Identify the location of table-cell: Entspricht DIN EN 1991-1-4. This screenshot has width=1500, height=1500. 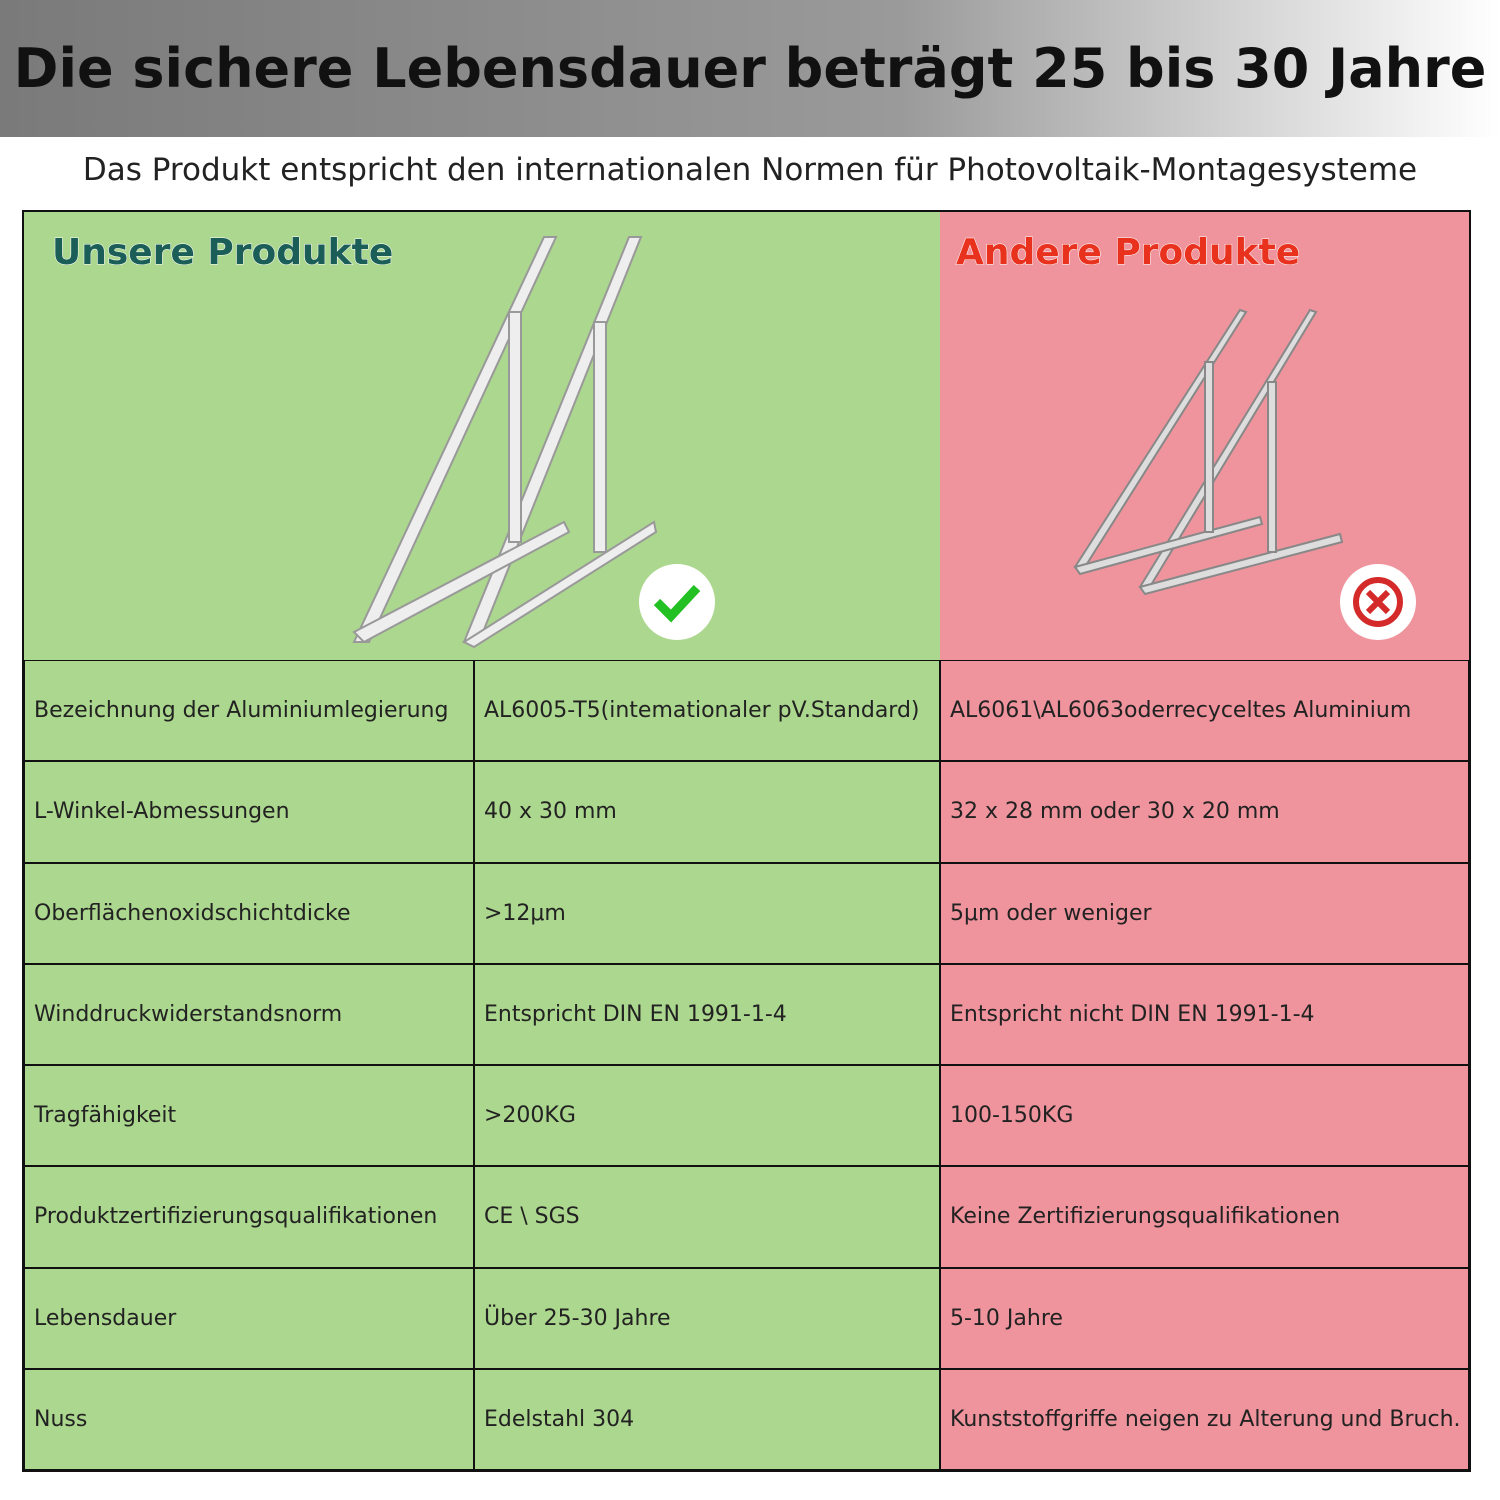
(707, 1014).